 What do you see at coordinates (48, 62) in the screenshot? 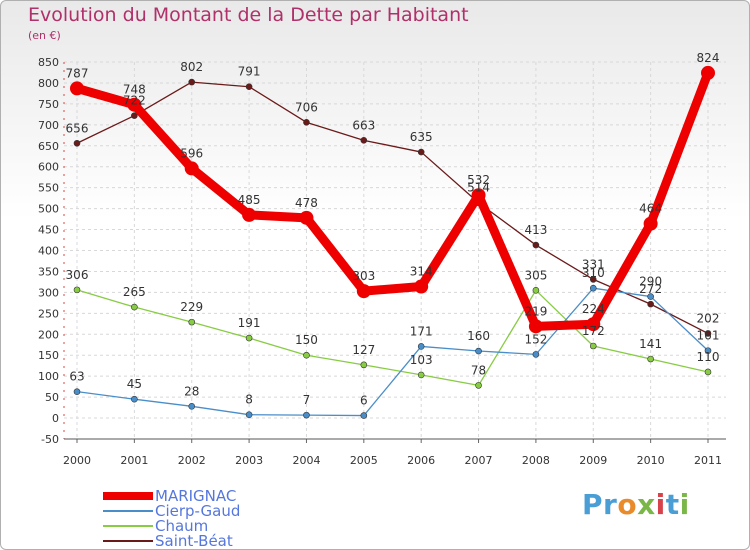
I see `y-tick-label: 850` at bounding box center [48, 62].